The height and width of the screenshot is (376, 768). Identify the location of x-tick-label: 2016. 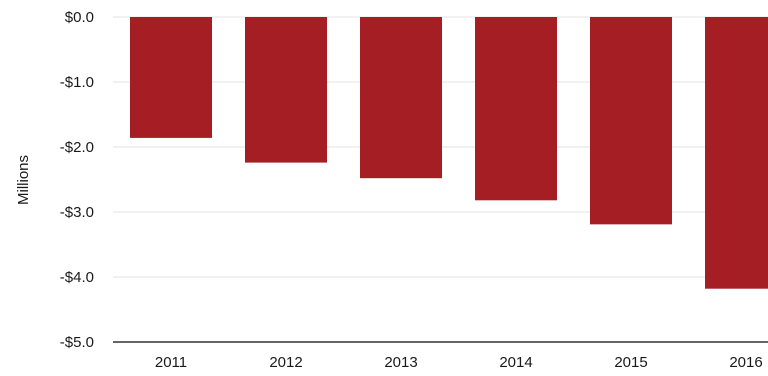
(745, 362).